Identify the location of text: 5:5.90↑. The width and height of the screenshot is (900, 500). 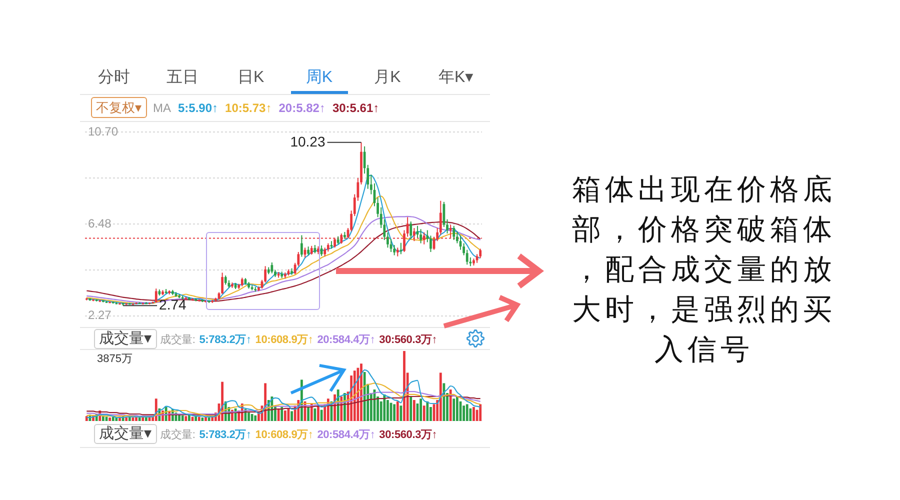
(198, 107).